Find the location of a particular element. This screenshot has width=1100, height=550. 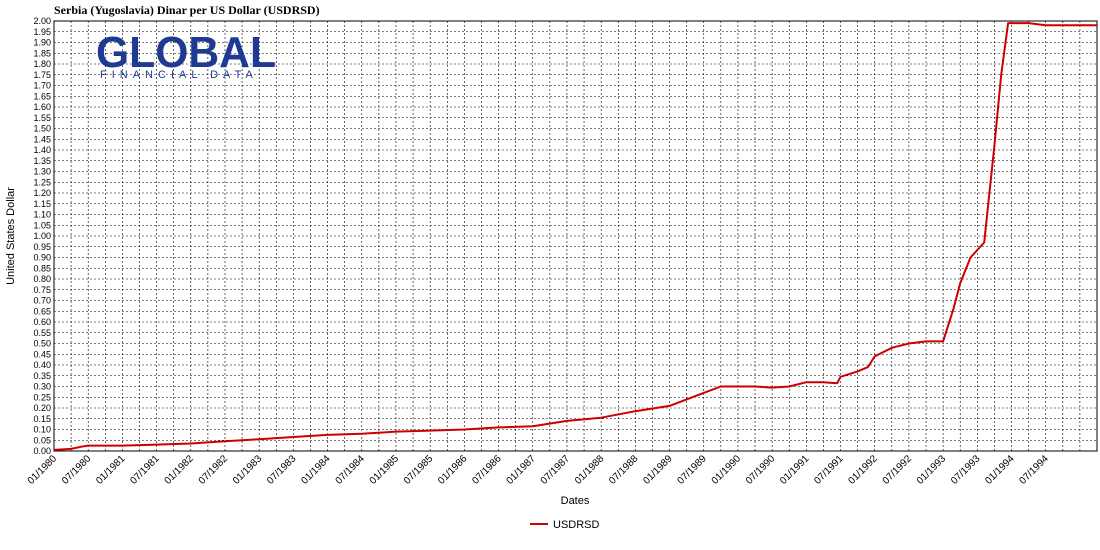

x-tick-label: 01/1986 is located at coordinates (453, 470).